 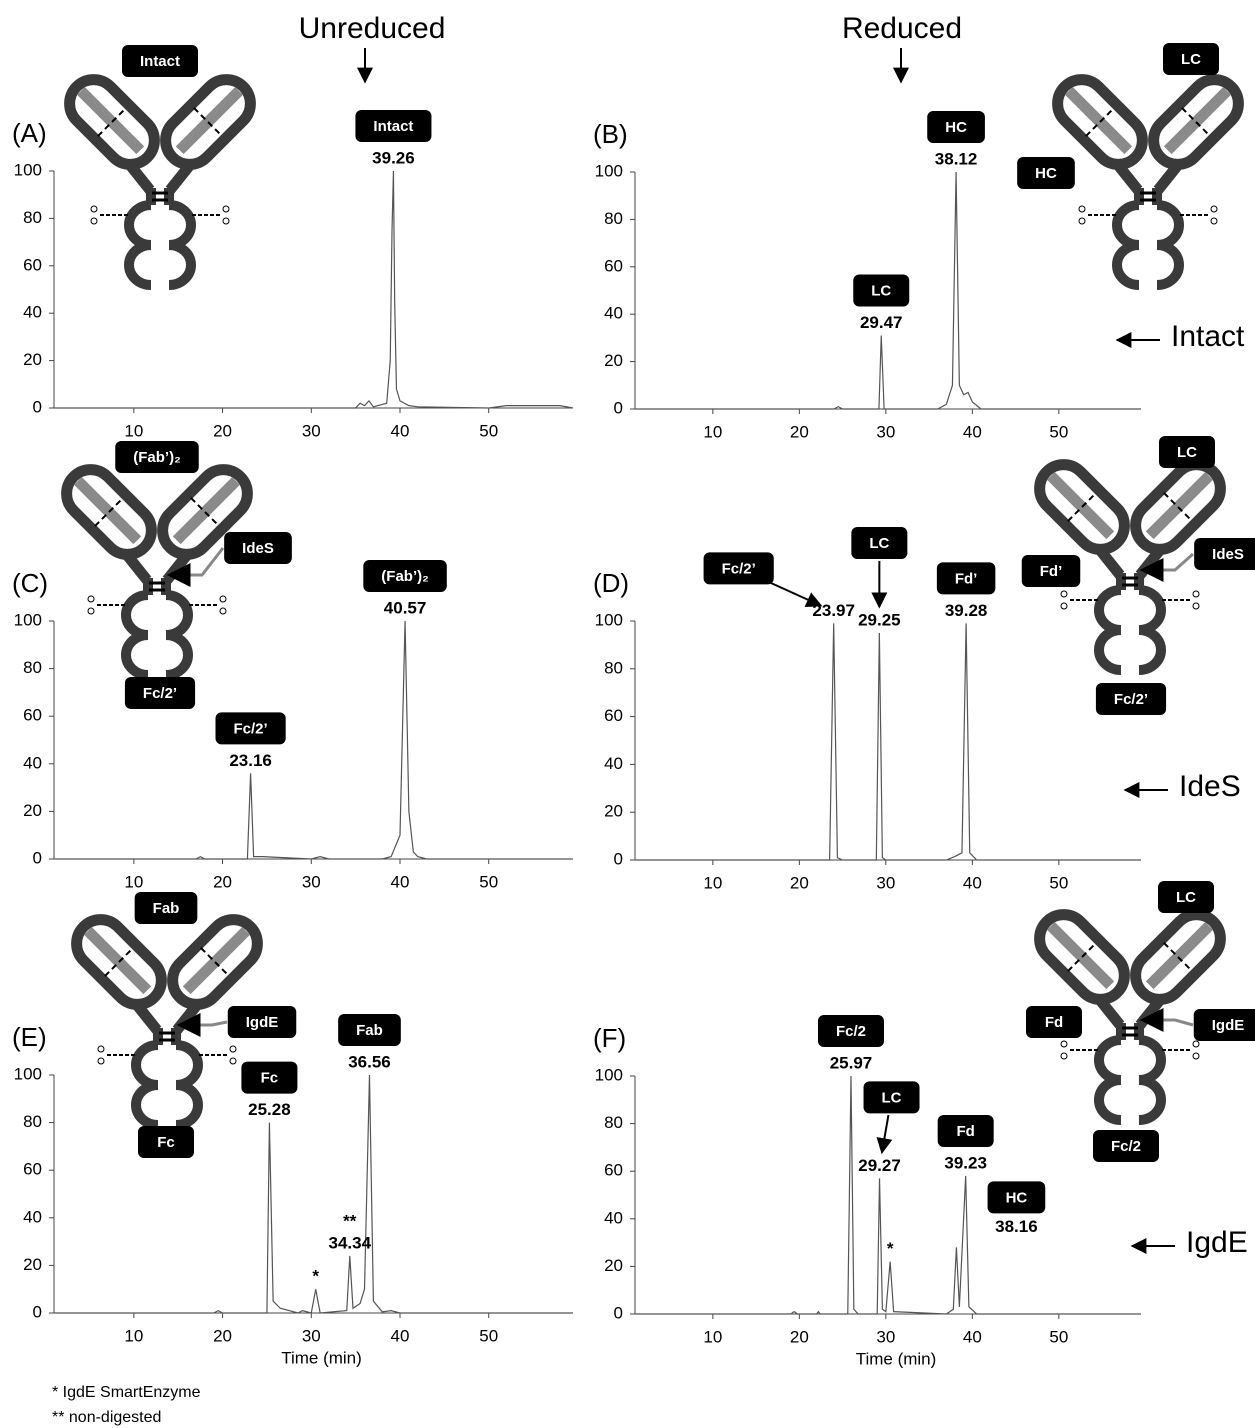 I want to click on cleavage-arrow, so click(x=1166, y=1020).